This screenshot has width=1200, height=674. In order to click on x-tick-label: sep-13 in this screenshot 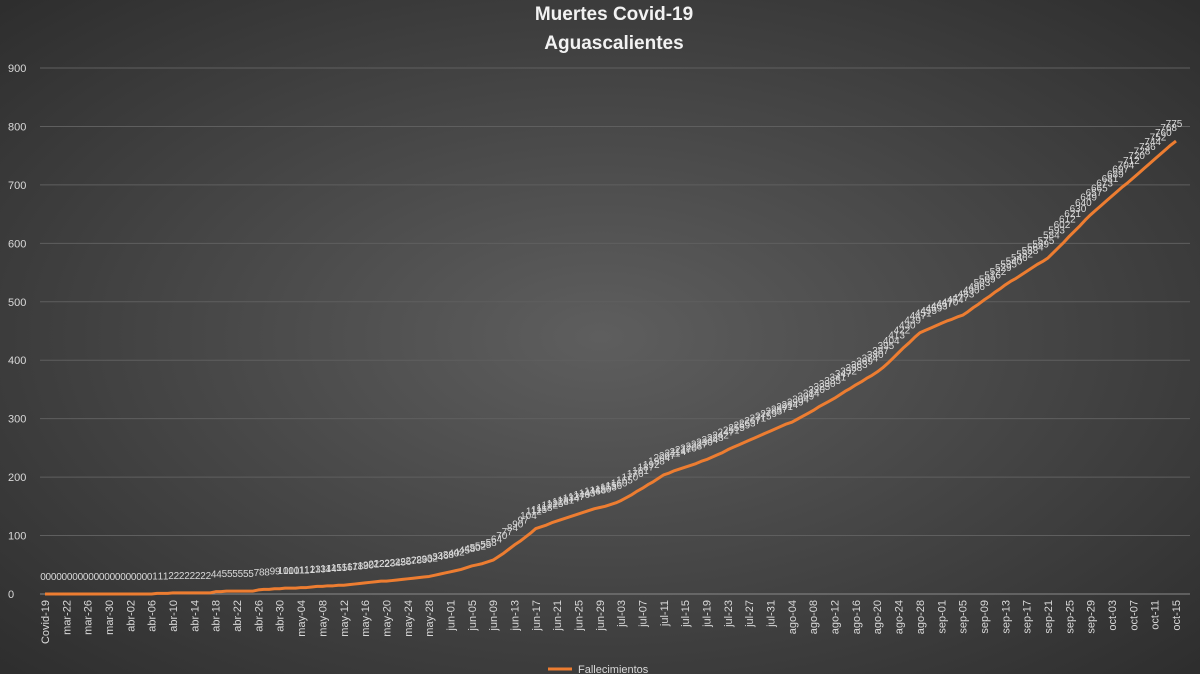, I will do `click(1006, 617)`.